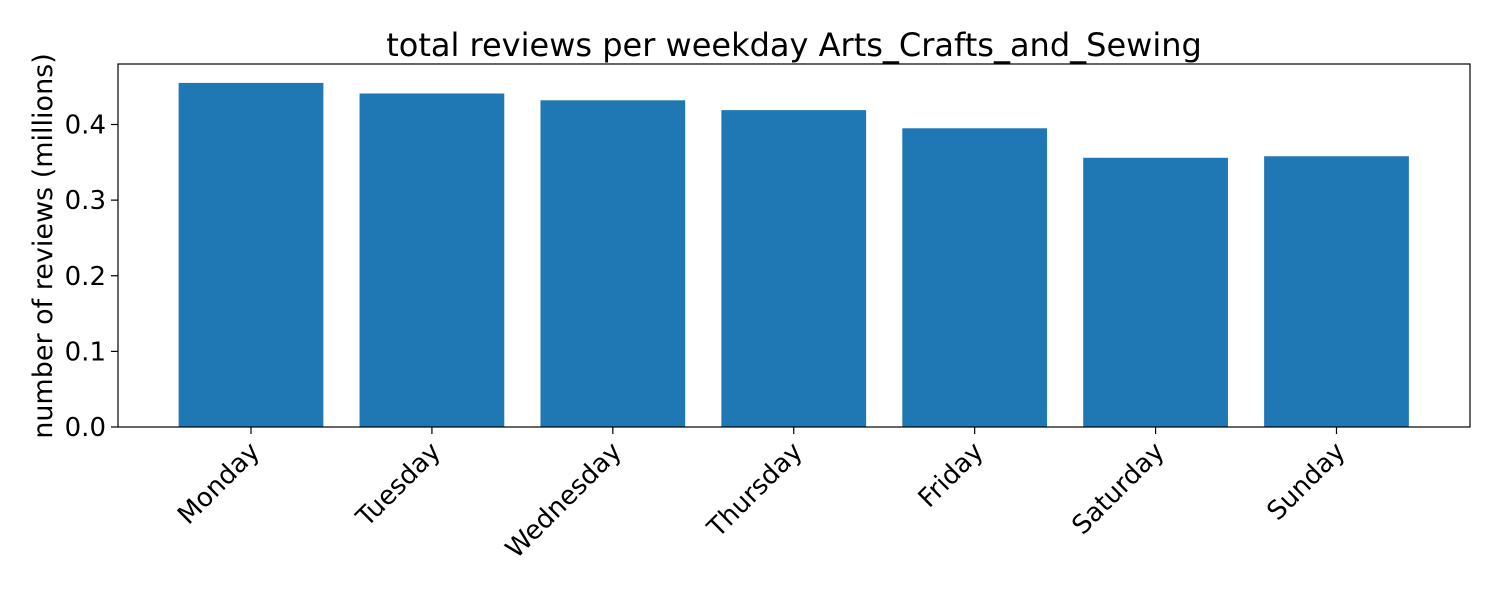 This screenshot has width=1500, height=600. What do you see at coordinates (1118, 489) in the screenshot?
I see `x-tick-label-saturday: Saturday` at bounding box center [1118, 489].